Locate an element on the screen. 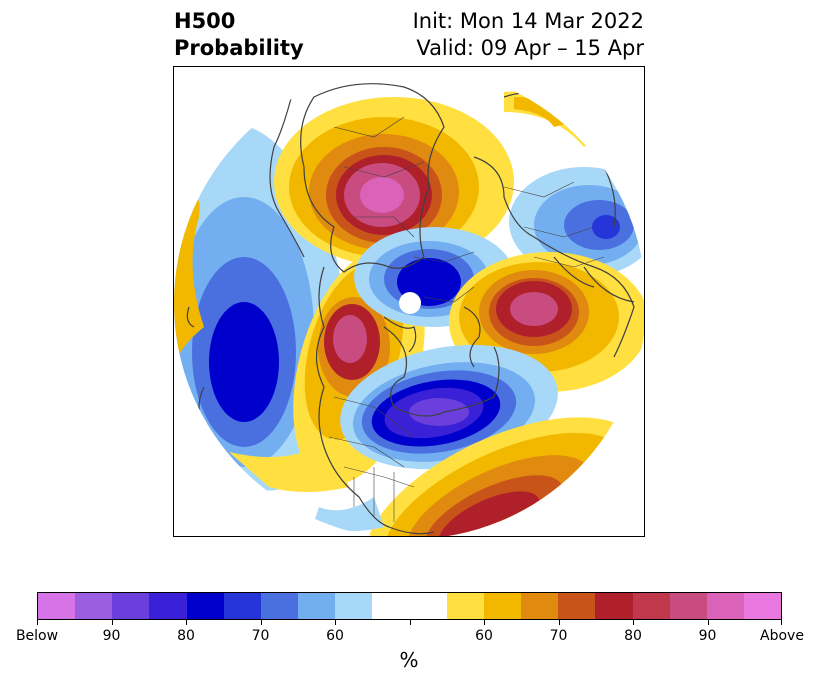 This screenshot has width=819, height=686. us-high-anomaly is located at coordinates (289, 464).